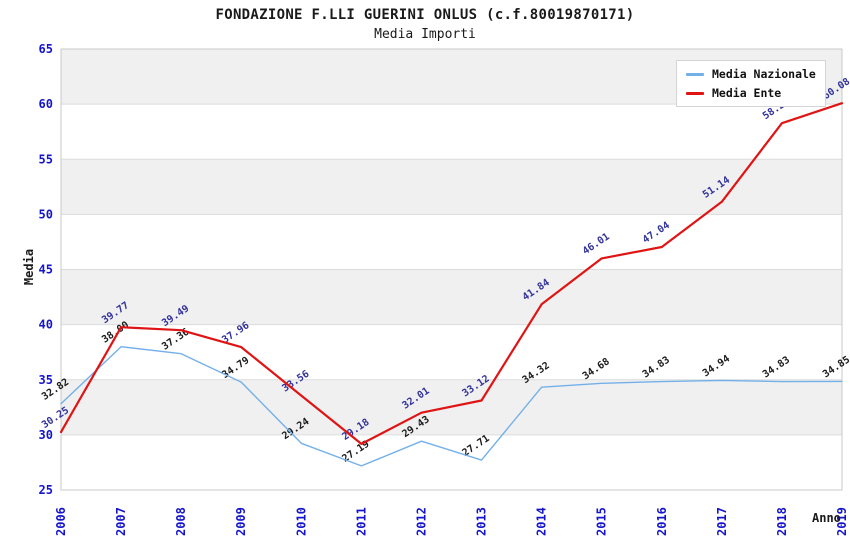 This screenshot has width=850, height=550. I want to click on x-tick-label: 2018, so click(782, 521).